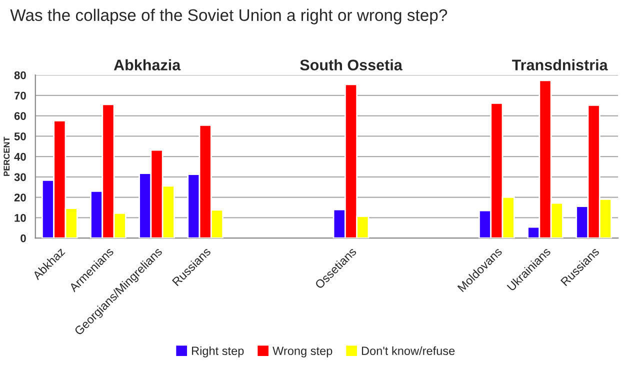  Describe the element at coordinates (23, 238) in the screenshot. I see `y-tick-label: 0` at that location.